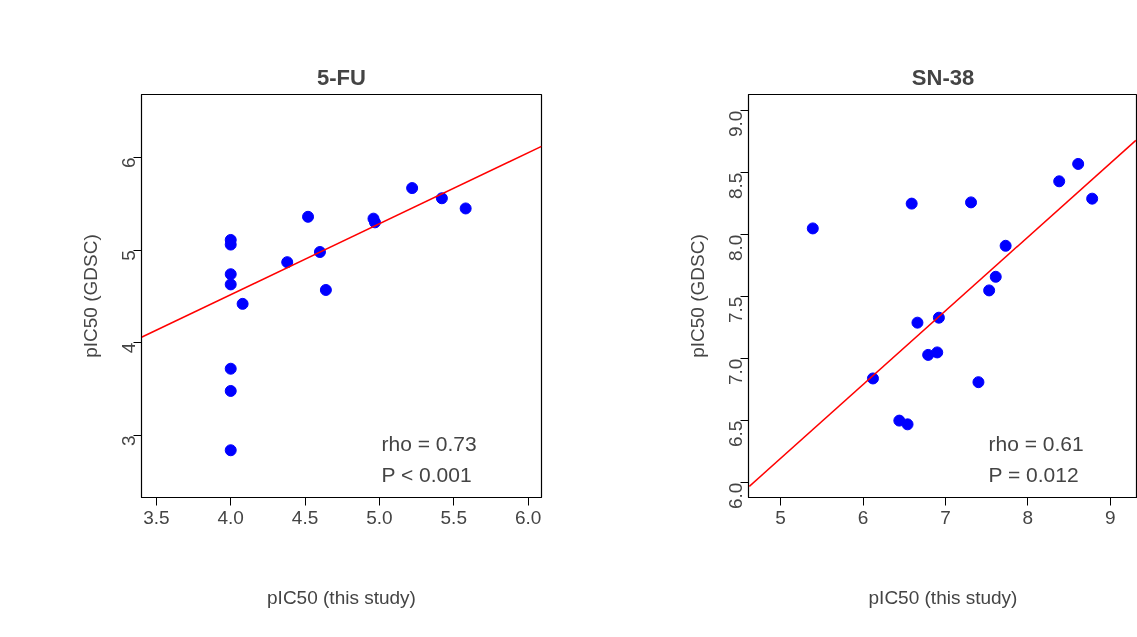 The height and width of the screenshot is (637, 1137). Describe the element at coordinates (128, 163) in the screenshot. I see `y-tick-label: 6` at that location.